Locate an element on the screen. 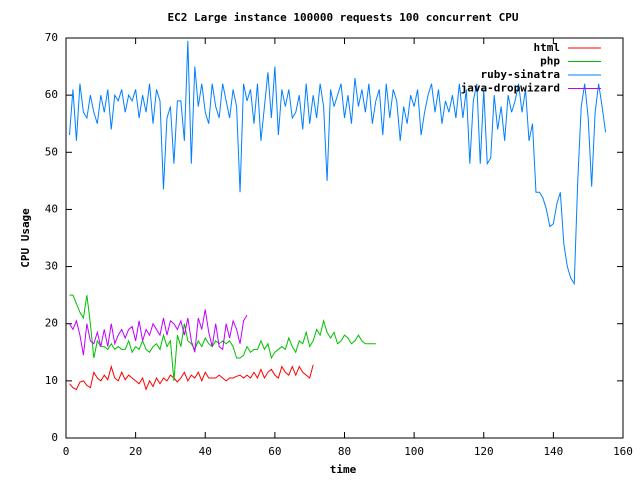 The image size is (640, 480). x-tick-label: 100 is located at coordinates (414, 451).